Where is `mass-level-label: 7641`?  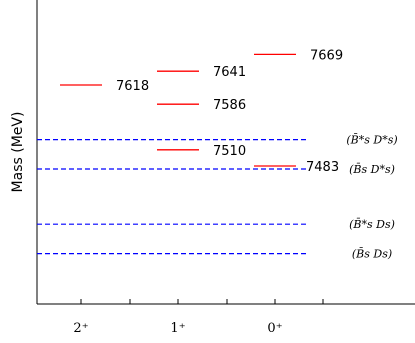
mass-level-label: 7641 is located at coordinates (229, 72).